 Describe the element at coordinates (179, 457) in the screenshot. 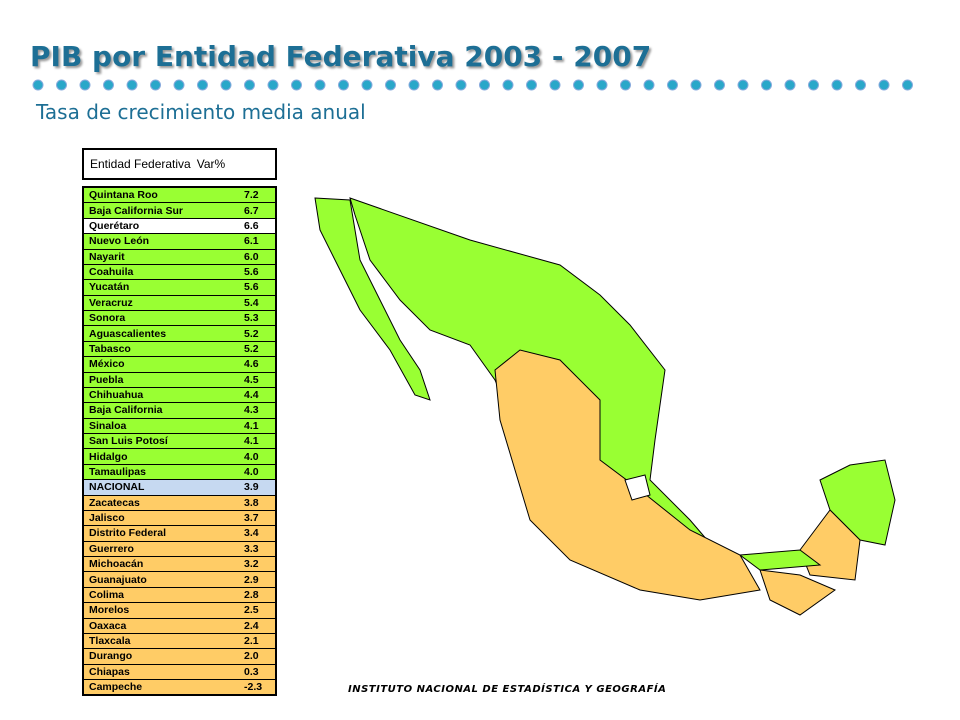

I see `table-row: Hidalgo 4.0` at that location.